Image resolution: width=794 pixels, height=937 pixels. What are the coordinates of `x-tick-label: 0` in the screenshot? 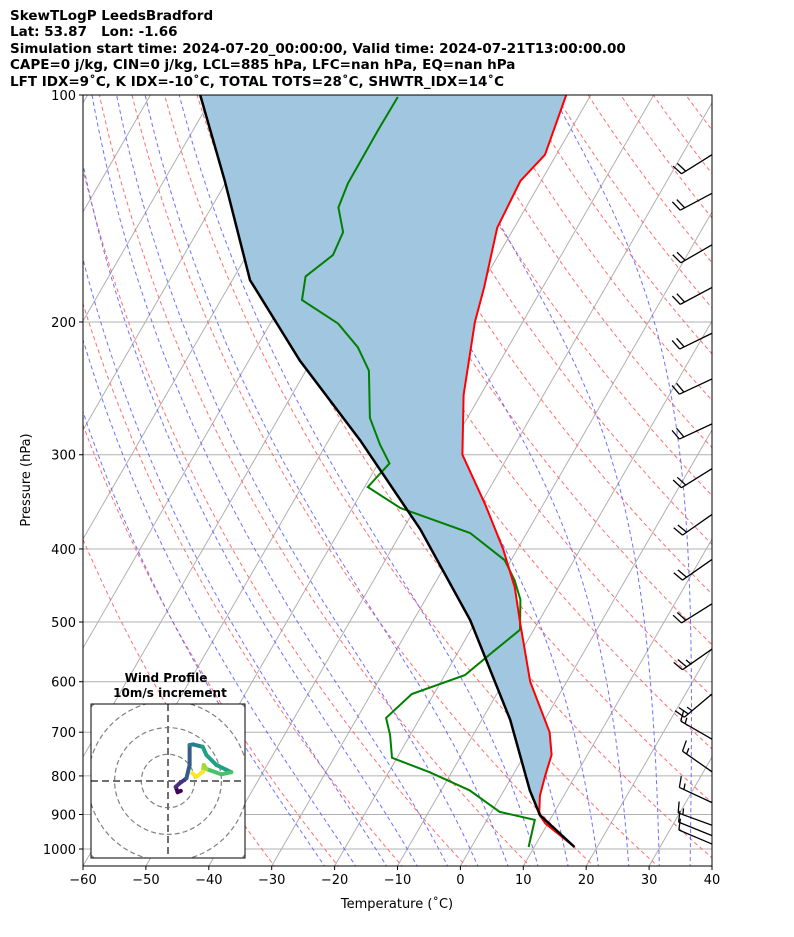 It's located at (460, 880).